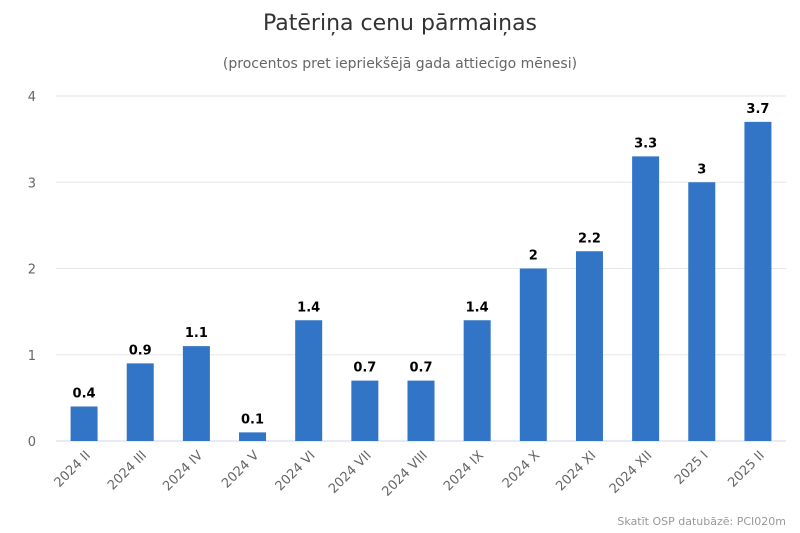 The width and height of the screenshot is (800, 533). What do you see at coordinates (576, 471) in the screenshot?
I see `x-tick-label: 2024 XI` at bounding box center [576, 471].